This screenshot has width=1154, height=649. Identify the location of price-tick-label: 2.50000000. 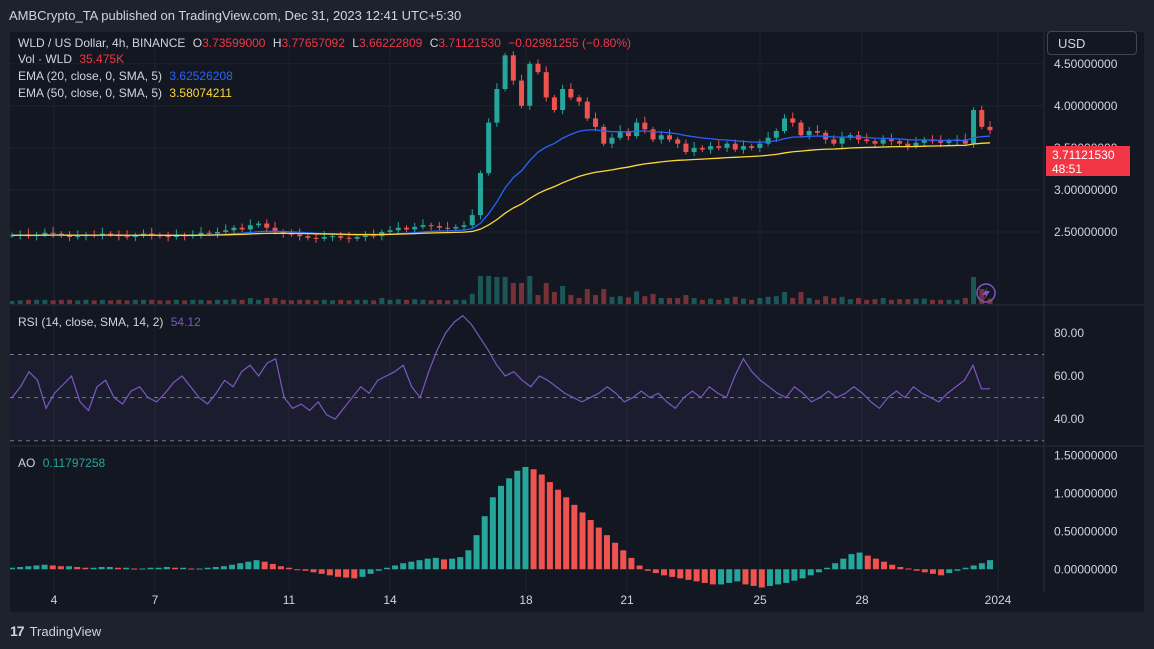
(1086, 232).